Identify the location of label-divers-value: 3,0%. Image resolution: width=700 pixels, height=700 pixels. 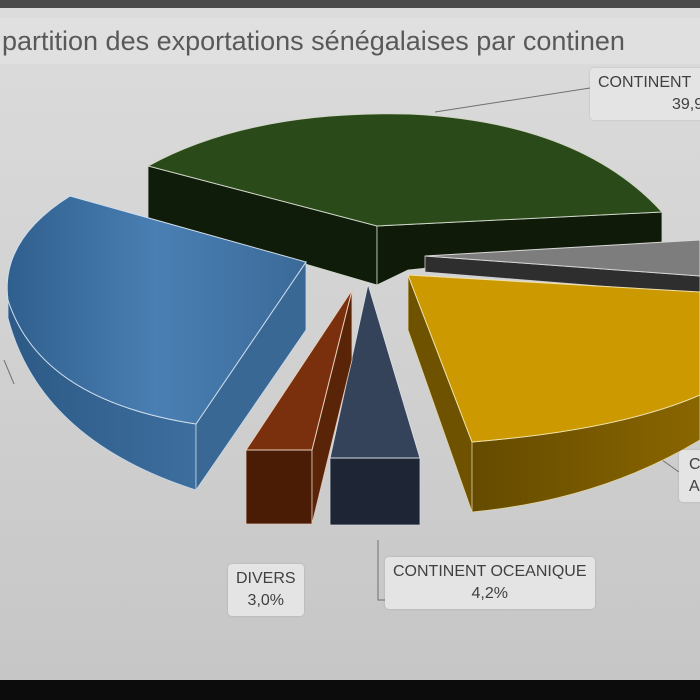
(266, 600).